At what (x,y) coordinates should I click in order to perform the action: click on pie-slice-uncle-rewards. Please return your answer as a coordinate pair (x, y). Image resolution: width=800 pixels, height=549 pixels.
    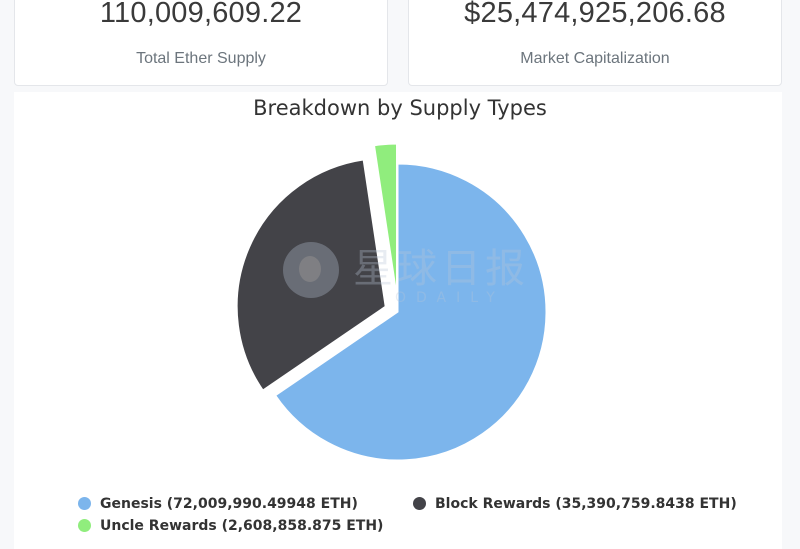
    Looking at the image, I should click on (385, 218).